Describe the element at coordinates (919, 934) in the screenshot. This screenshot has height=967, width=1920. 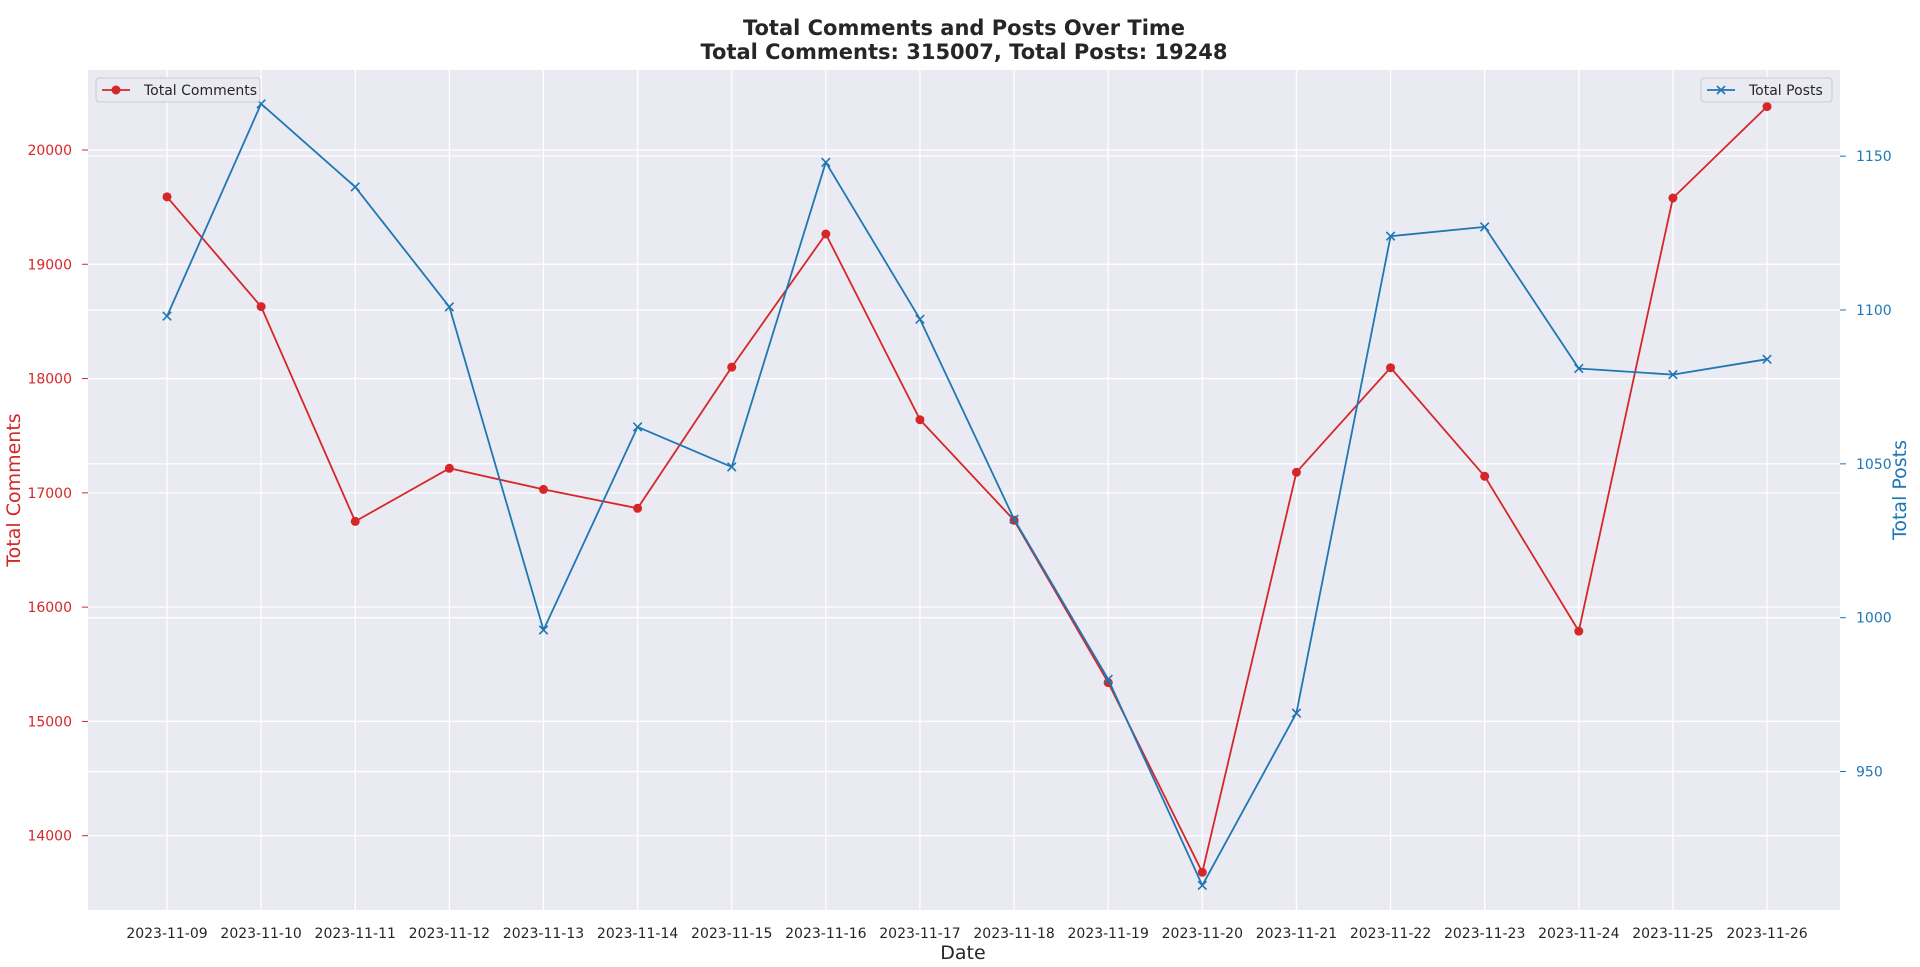
I see `x-tick-label: 2023-11-17` at that location.